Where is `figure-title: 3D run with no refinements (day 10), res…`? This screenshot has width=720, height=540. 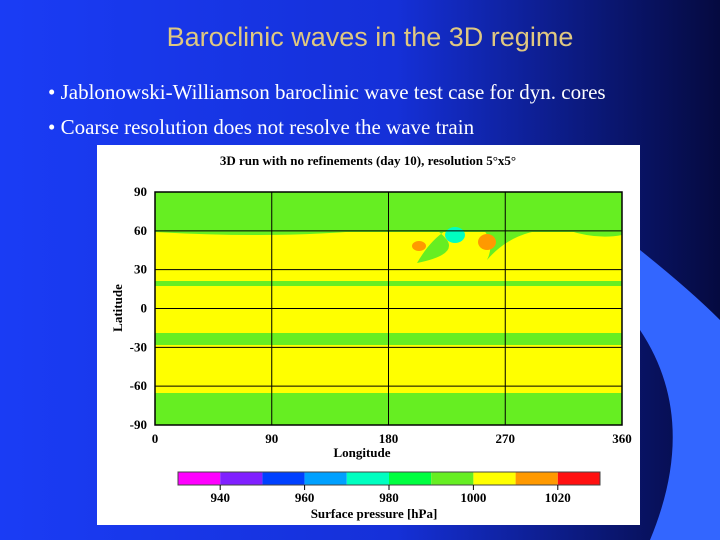 figure-title: 3D run with no refinements (day 10), res… is located at coordinates (368, 160).